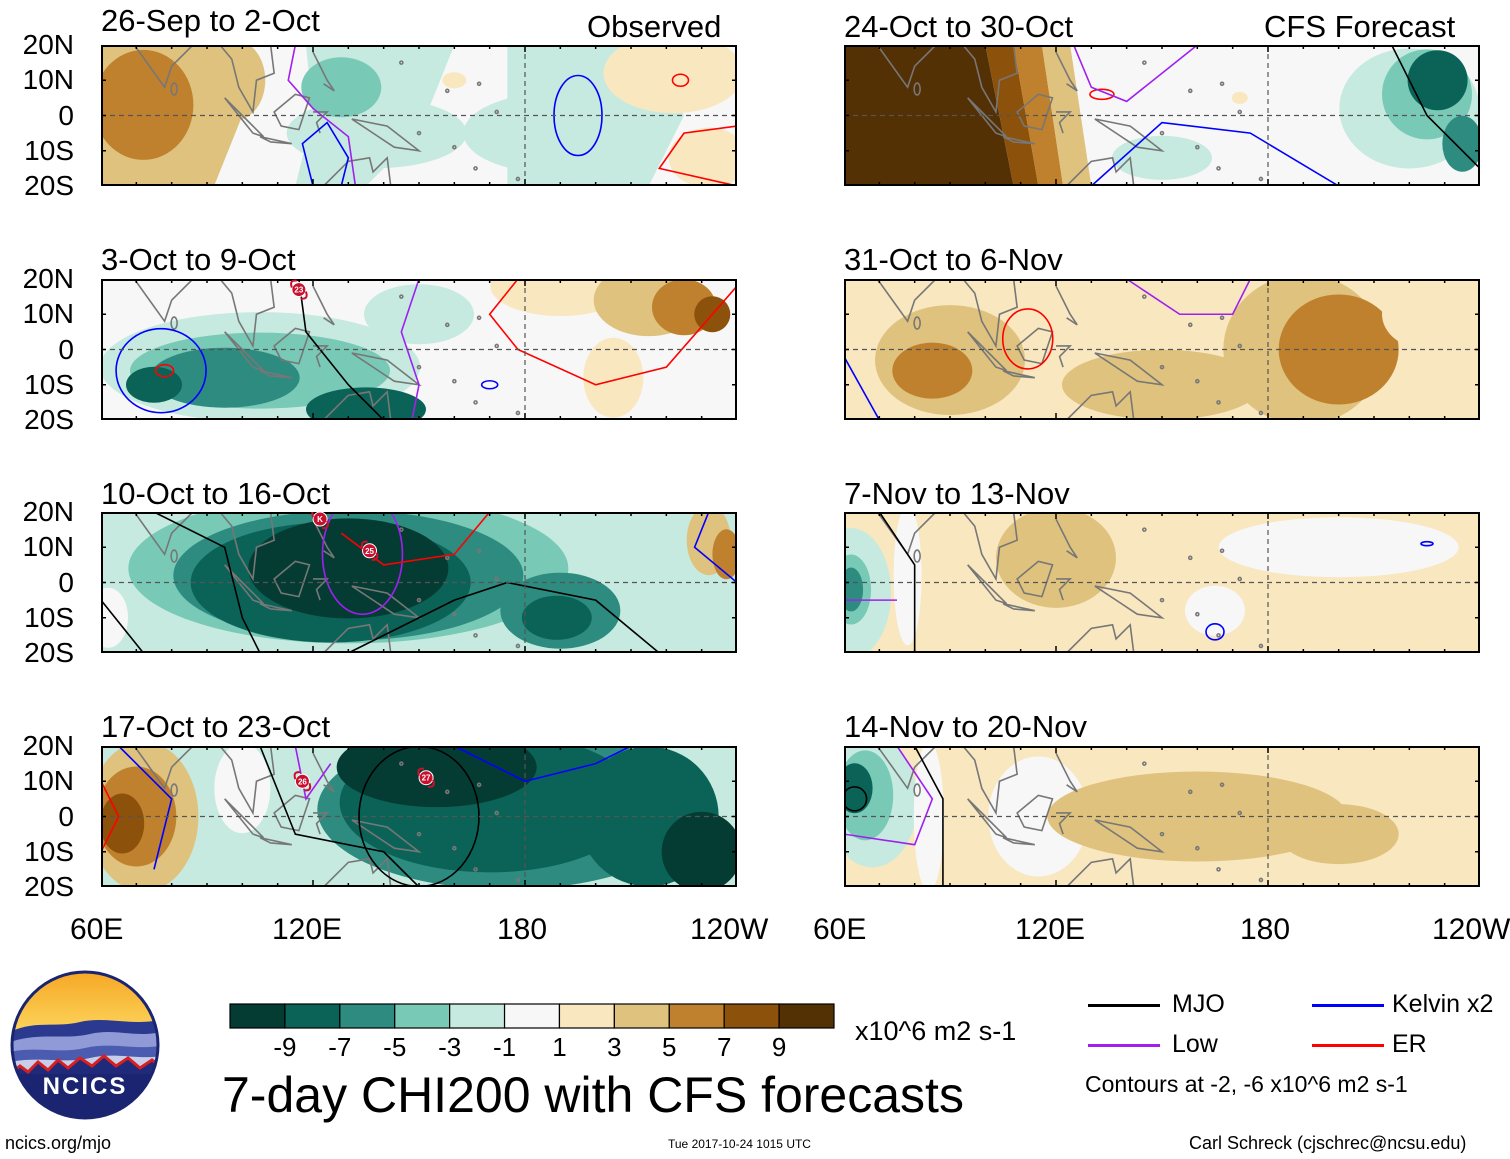  I want to click on lon-label-120w-right: 120W, so click(1471, 929).